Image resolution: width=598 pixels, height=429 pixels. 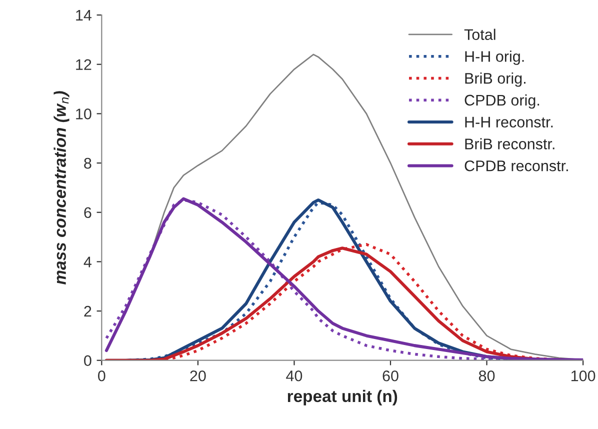 What do you see at coordinates (88, 311) in the screenshot?
I see `y-tick-label: 2` at bounding box center [88, 311].